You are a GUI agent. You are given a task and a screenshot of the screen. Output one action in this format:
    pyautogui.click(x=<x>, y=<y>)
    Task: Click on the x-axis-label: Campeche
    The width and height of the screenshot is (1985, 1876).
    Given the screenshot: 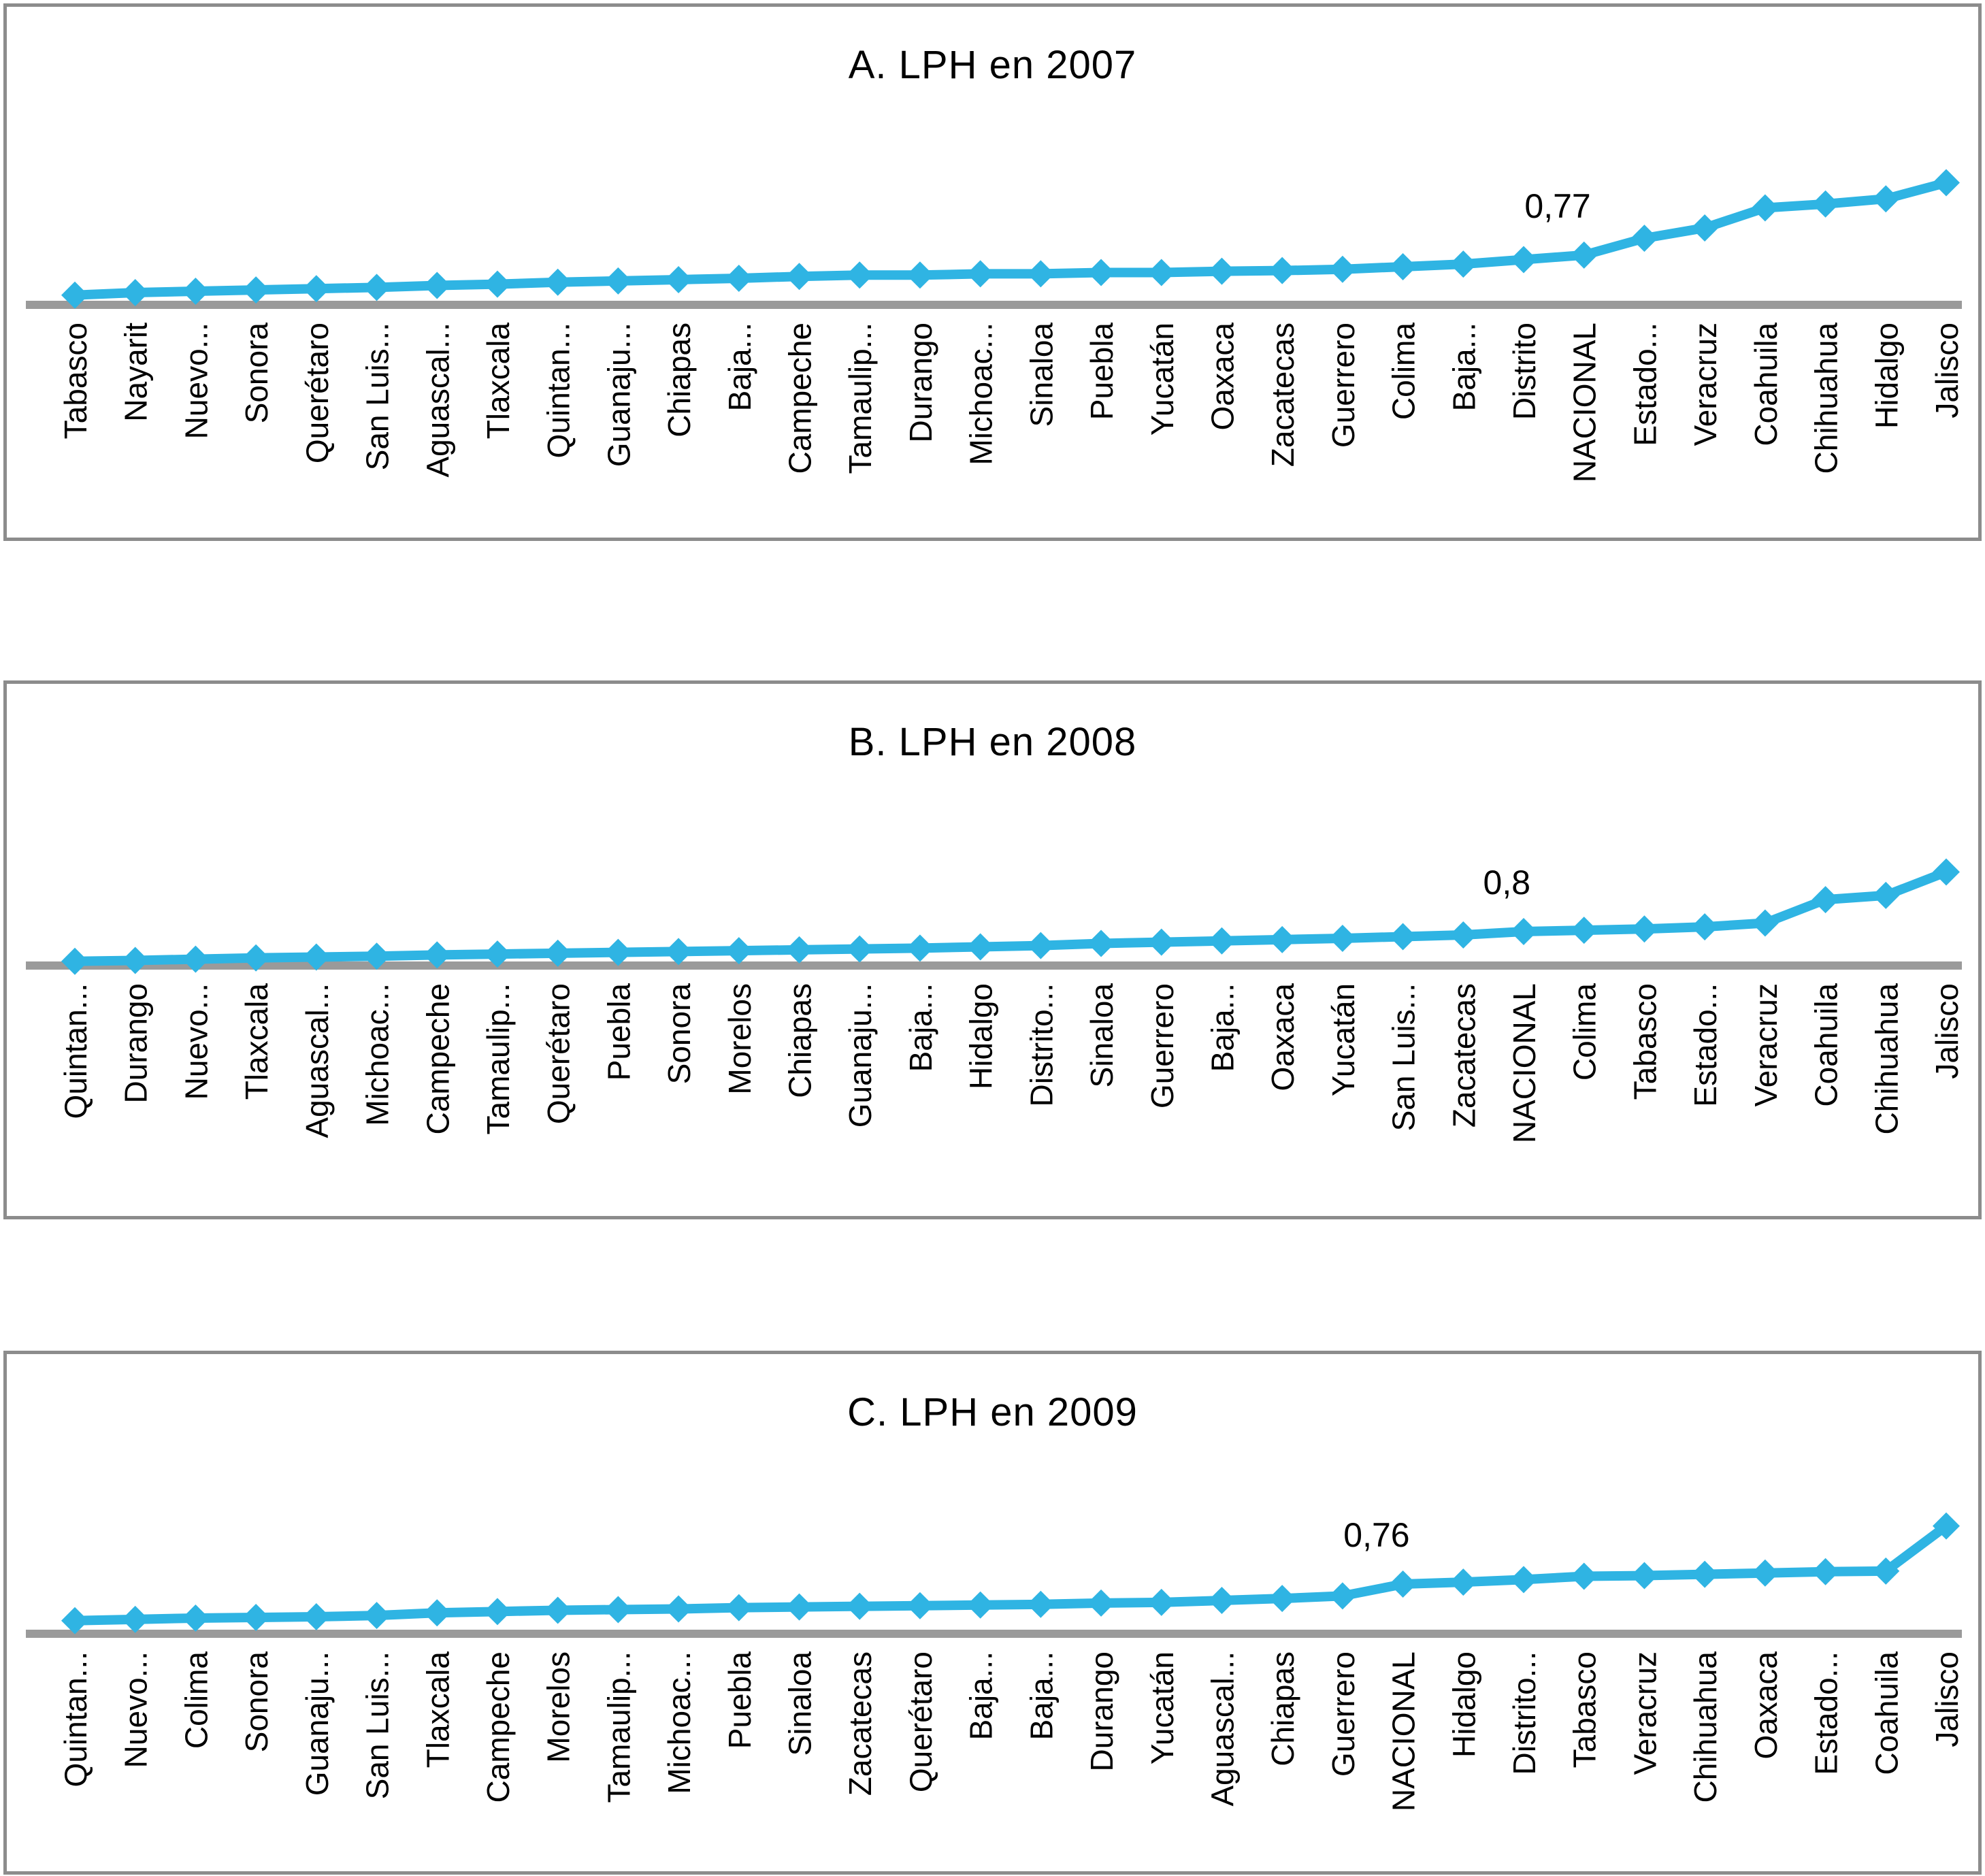 What is the action you would take?
    pyautogui.click(x=498, y=1727)
    